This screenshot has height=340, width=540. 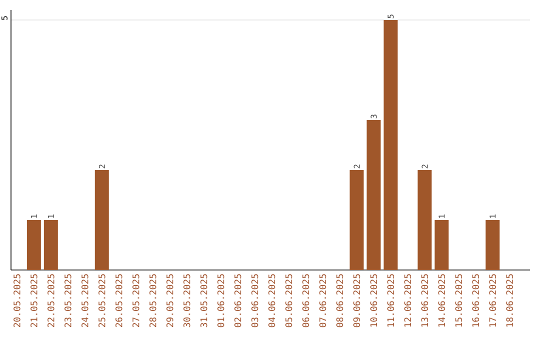 I want to click on data-label: 3, so click(x=373, y=116).